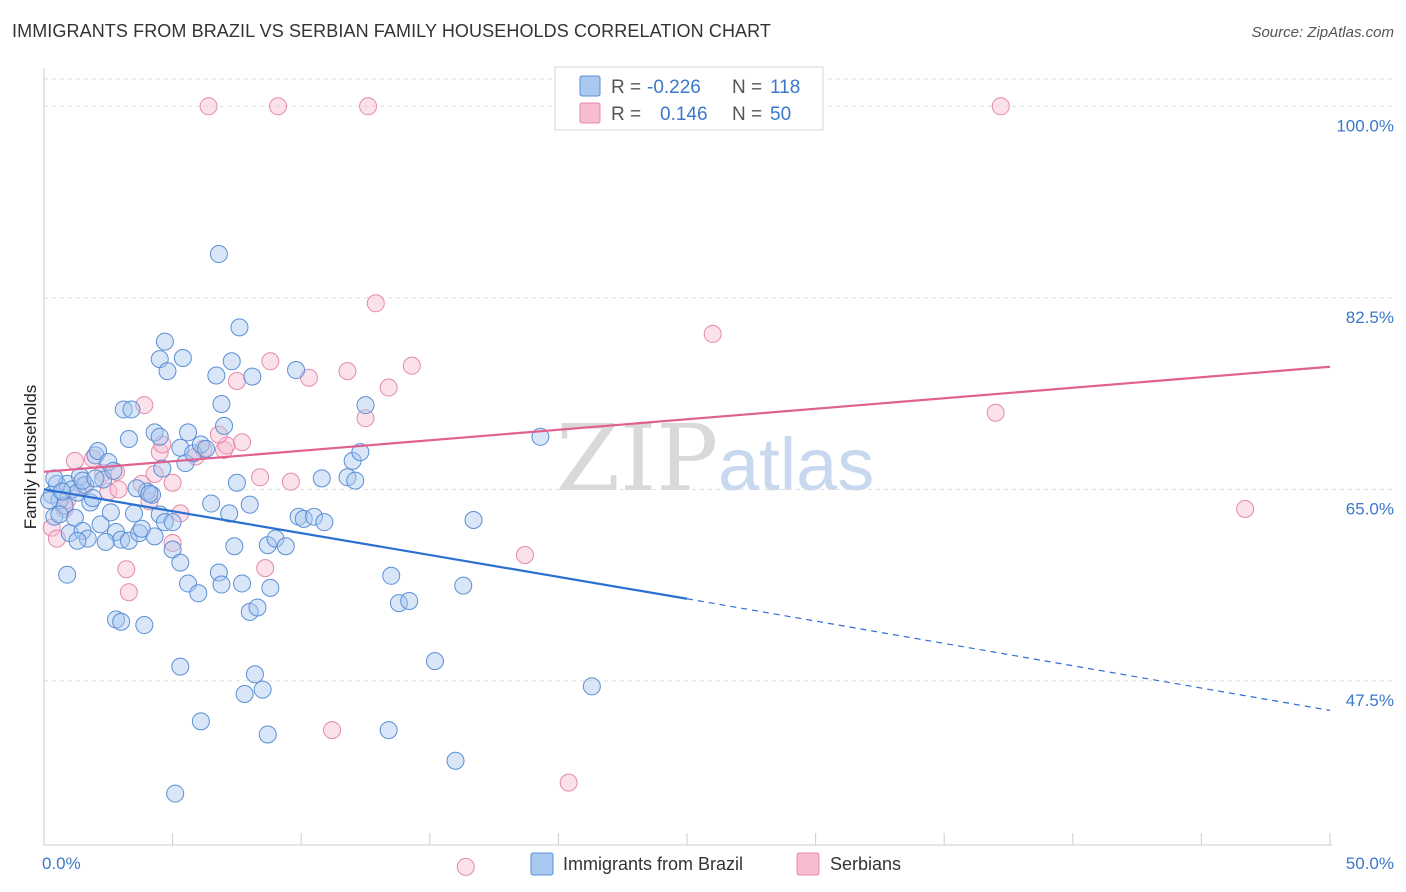 The height and width of the screenshot is (892, 1406). I want to click on trend-line-serbians, so click(687, 419).